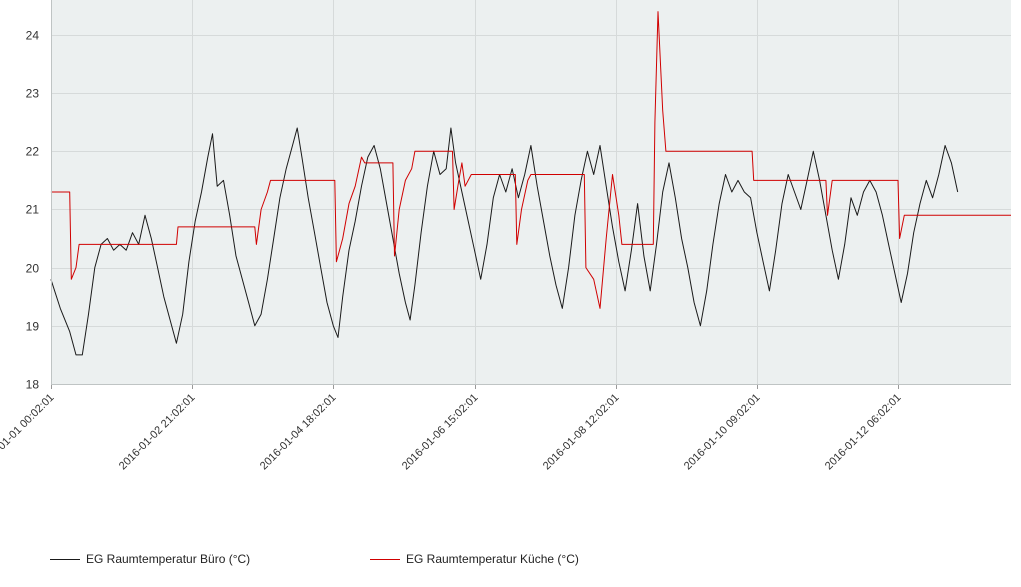 This screenshot has height=587, width=1021. What do you see at coordinates (492, 559) in the screenshot?
I see `legend-label-kueche: EG Raumtemperatur Küche (°C)` at bounding box center [492, 559].